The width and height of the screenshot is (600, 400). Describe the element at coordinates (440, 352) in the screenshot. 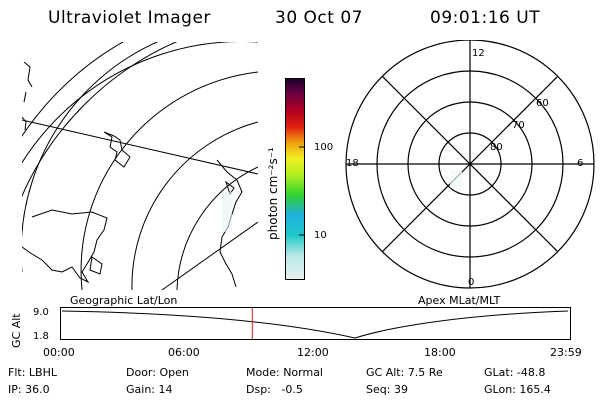

I see `timeline-xtick: 18:00` at that location.